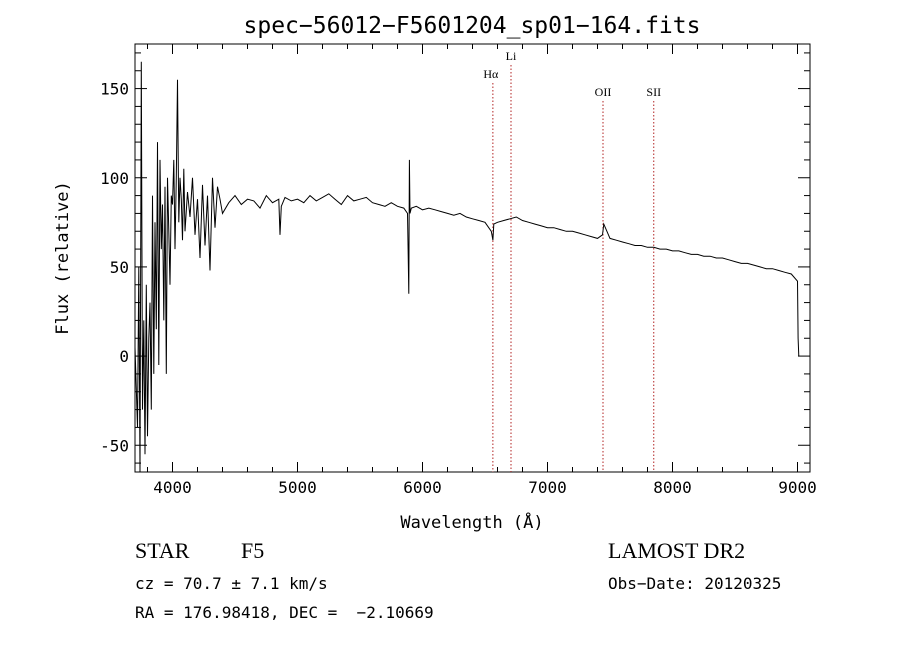 The image size is (900, 649). Describe the element at coordinates (491, 74) in the screenshot. I see `reference-line-label: Hα` at that location.